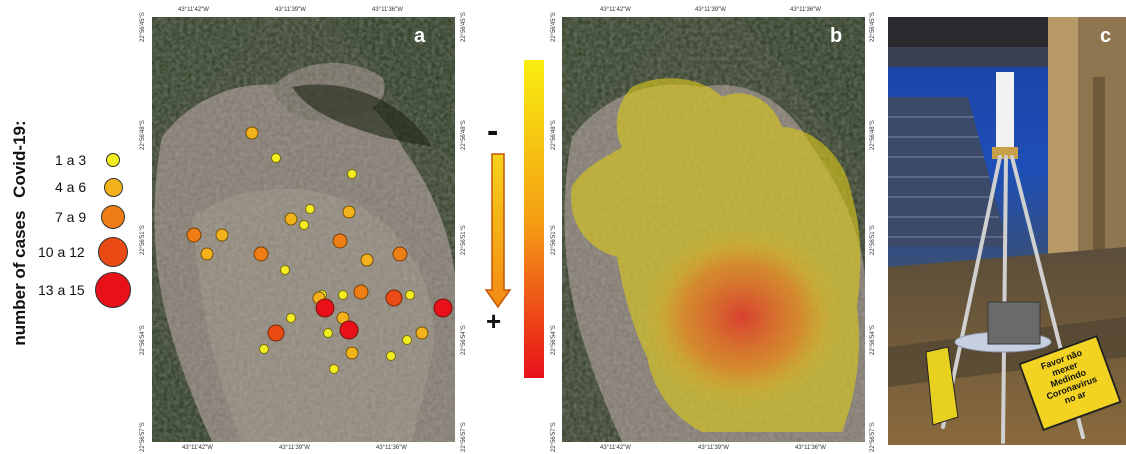  Describe the element at coordinates (464, 27) in the screenshot. I see `coord-right-a-1: 22°56'45"S` at that location.